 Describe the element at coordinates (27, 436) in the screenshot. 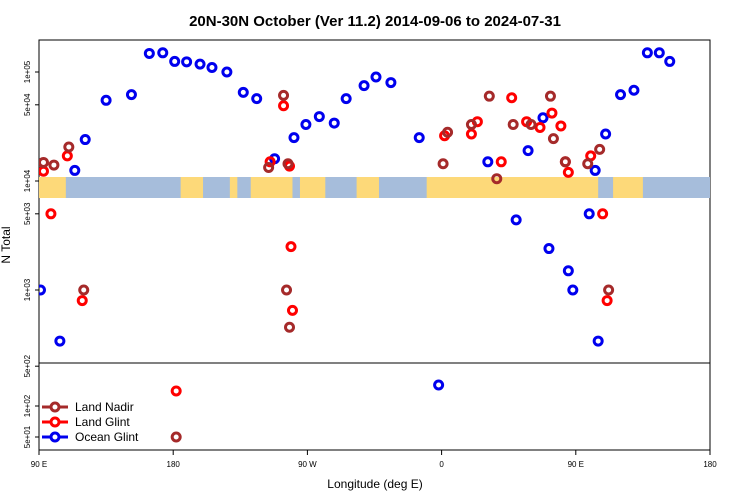

I see `y-tick-label: 5e+01` at that location.